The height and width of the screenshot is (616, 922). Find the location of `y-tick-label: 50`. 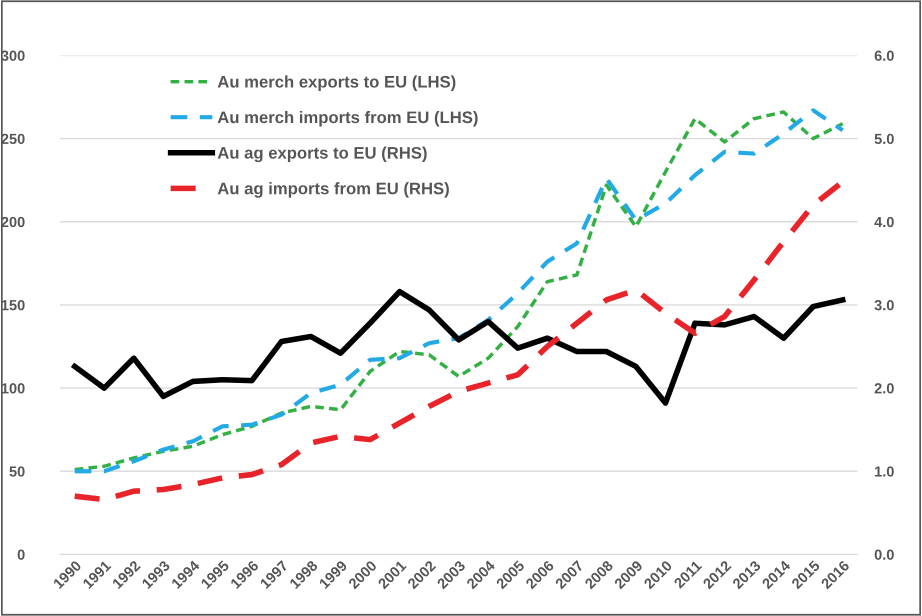

y-tick-label: 50 is located at coordinates (17, 471).